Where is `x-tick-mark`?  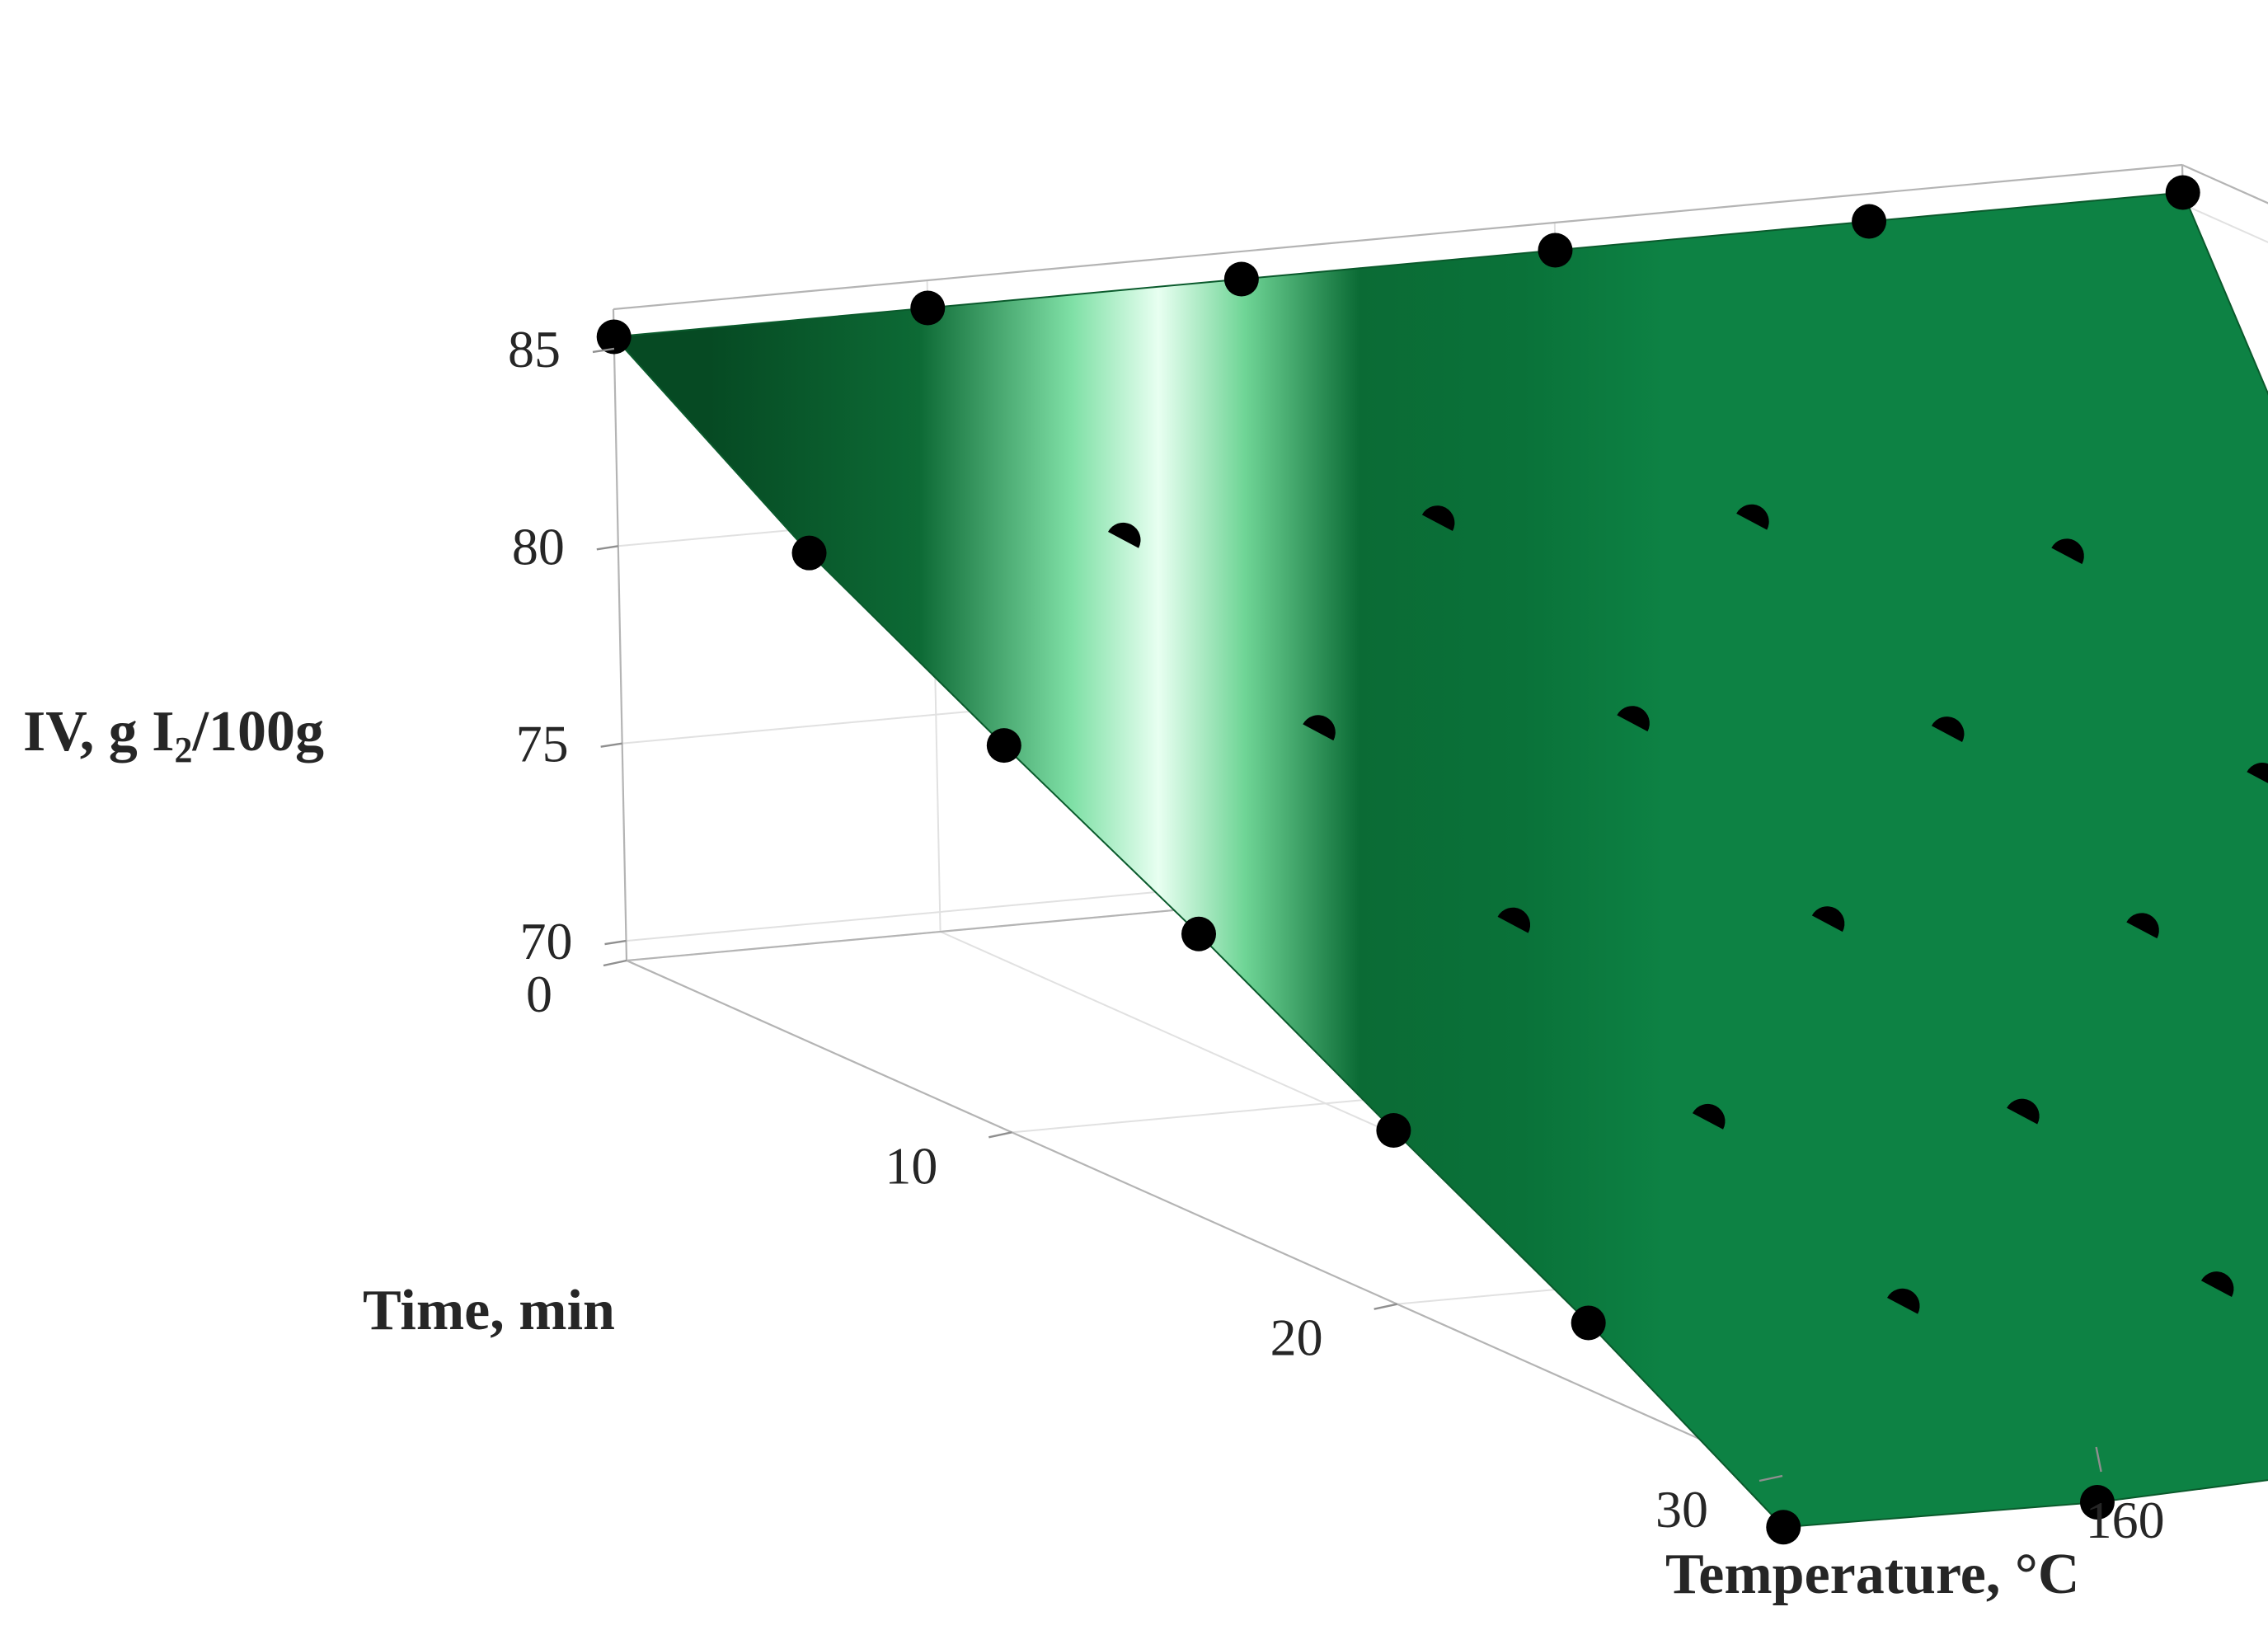 x-tick-mark is located at coordinates (2098, 1459).